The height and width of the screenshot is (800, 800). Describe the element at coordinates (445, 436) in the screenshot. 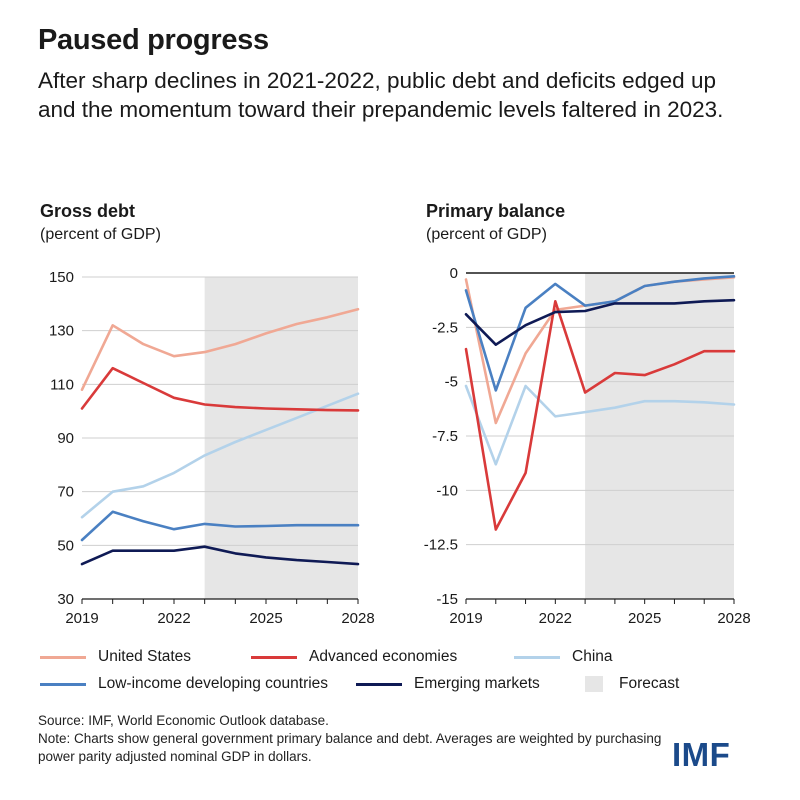

I see `primary-balance-y-tick-label: -7.5` at that location.